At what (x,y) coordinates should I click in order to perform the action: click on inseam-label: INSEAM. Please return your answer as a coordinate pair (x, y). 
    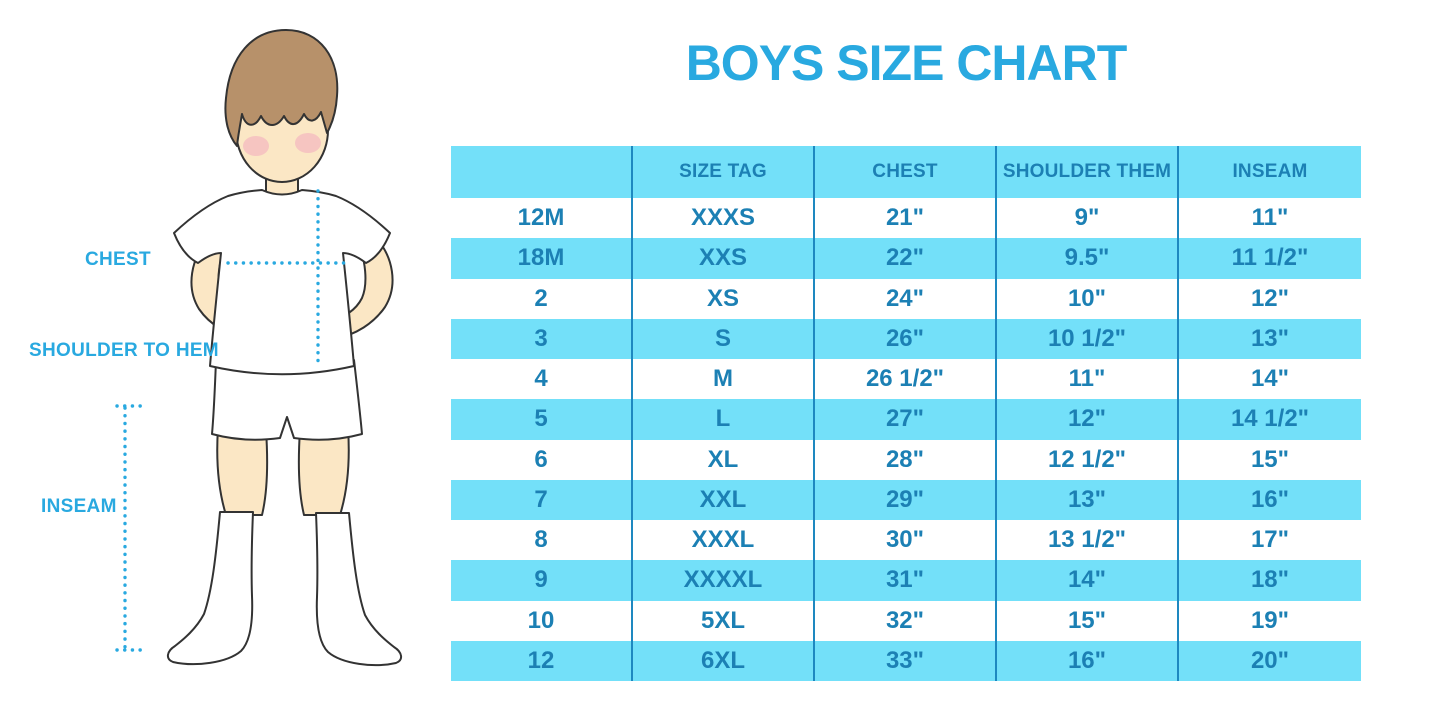
    Looking at the image, I should click on (79, 506).